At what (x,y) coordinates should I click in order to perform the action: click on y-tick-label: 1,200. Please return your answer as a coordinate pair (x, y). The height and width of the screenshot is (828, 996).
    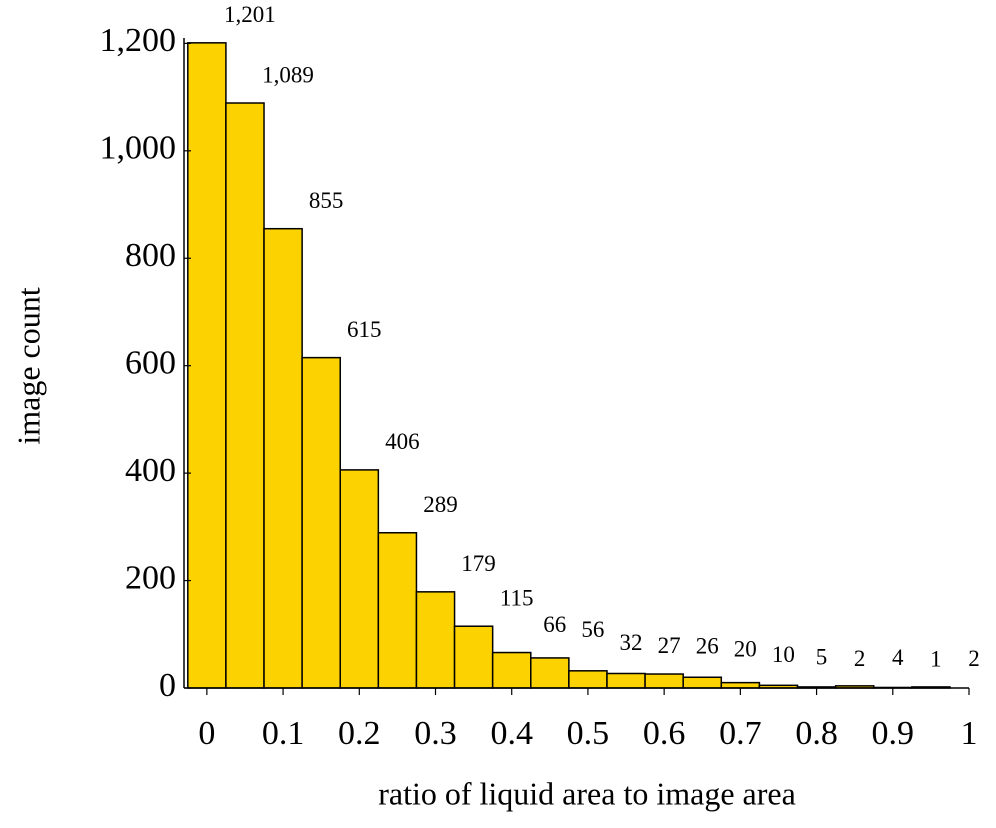
    Looking at the image, I should click on (138, 40).